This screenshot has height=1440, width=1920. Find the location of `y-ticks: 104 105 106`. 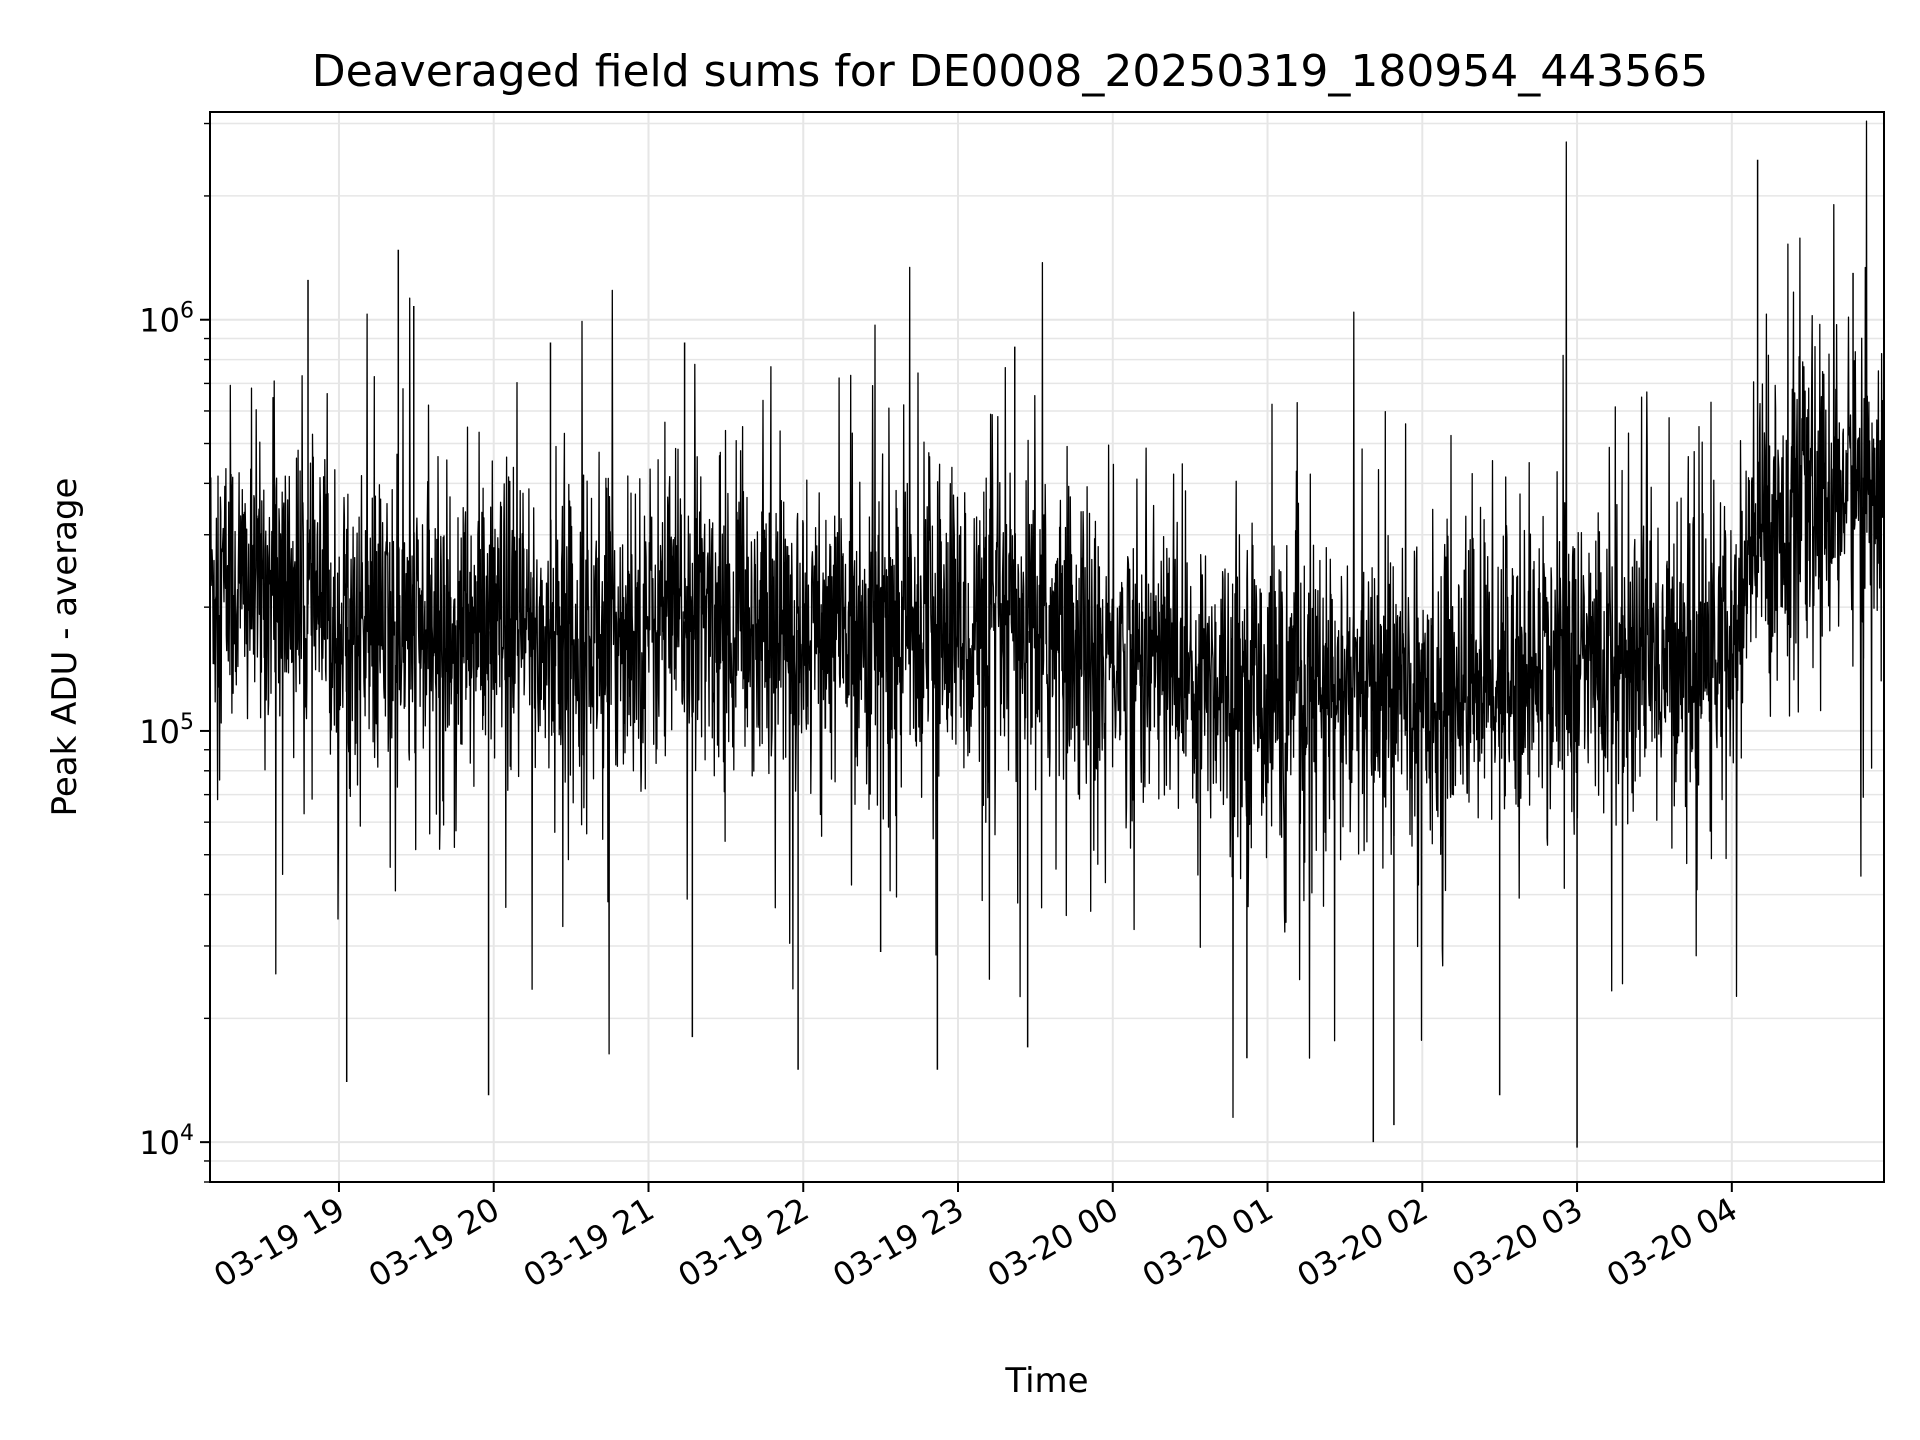

y-ticks: 104 105 106 is located at coordinates (174, 652).